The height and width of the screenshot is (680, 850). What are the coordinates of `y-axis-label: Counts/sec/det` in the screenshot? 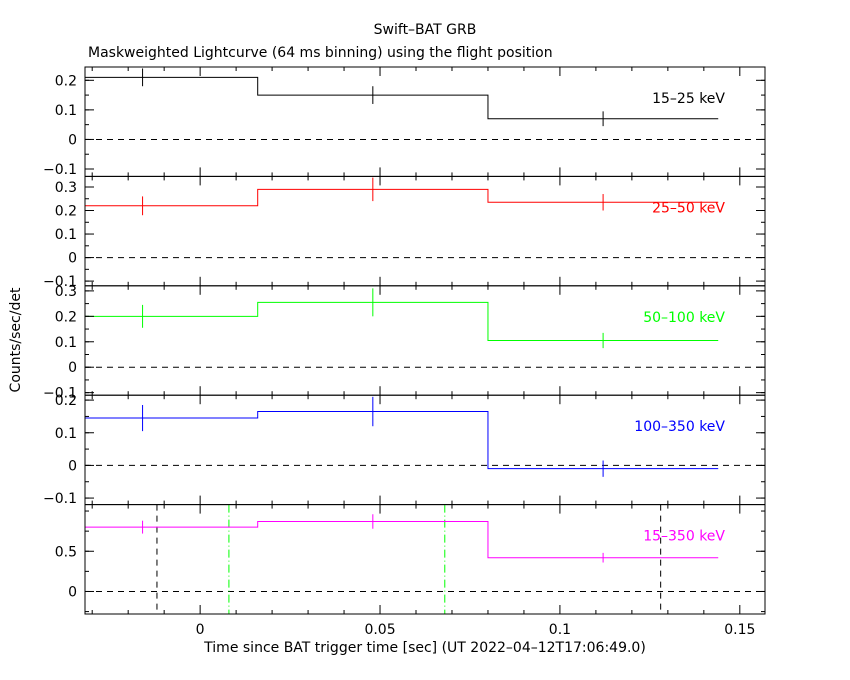 It's located at (16, 340).